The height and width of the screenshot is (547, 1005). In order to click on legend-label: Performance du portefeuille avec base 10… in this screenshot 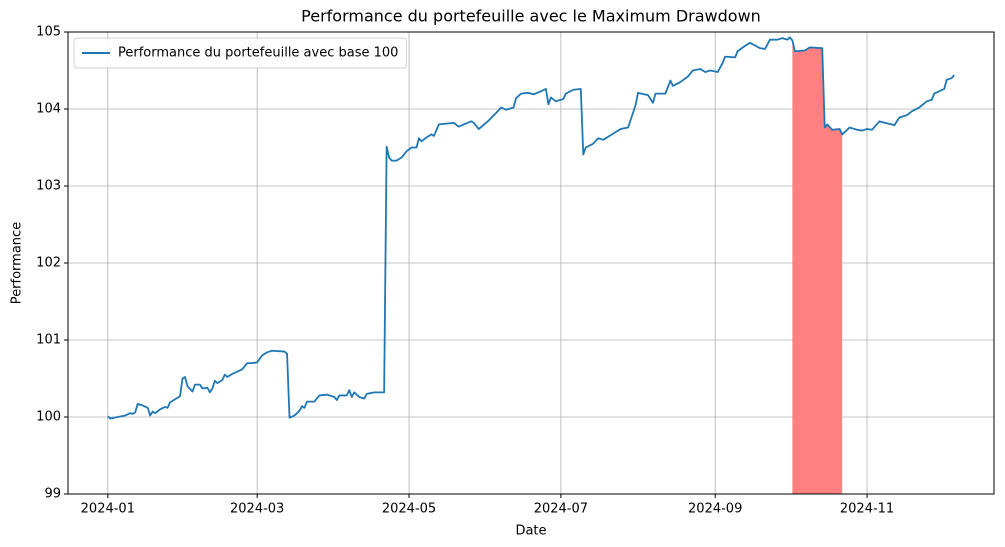, I will do `click(258, 53)`.